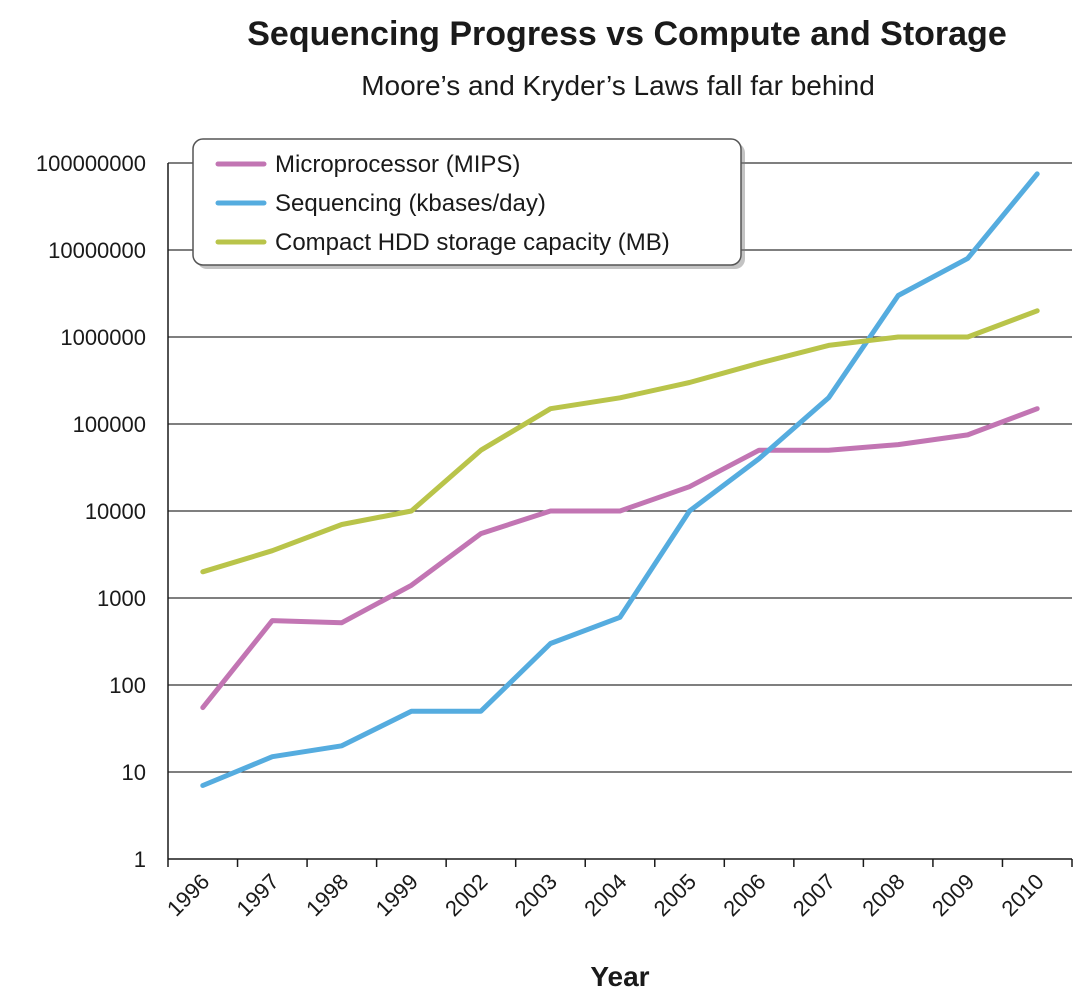  What do you see at coordinates (744, 895) in the screenshot?
I see `x-tick-label: 2006` at bounding box center [744, 895].